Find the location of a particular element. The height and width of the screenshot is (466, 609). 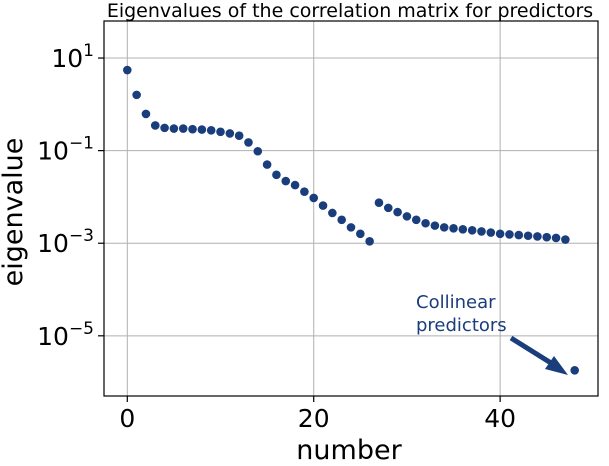

y-tick-label: 10⁻³ is located at coordinates (65, 242).